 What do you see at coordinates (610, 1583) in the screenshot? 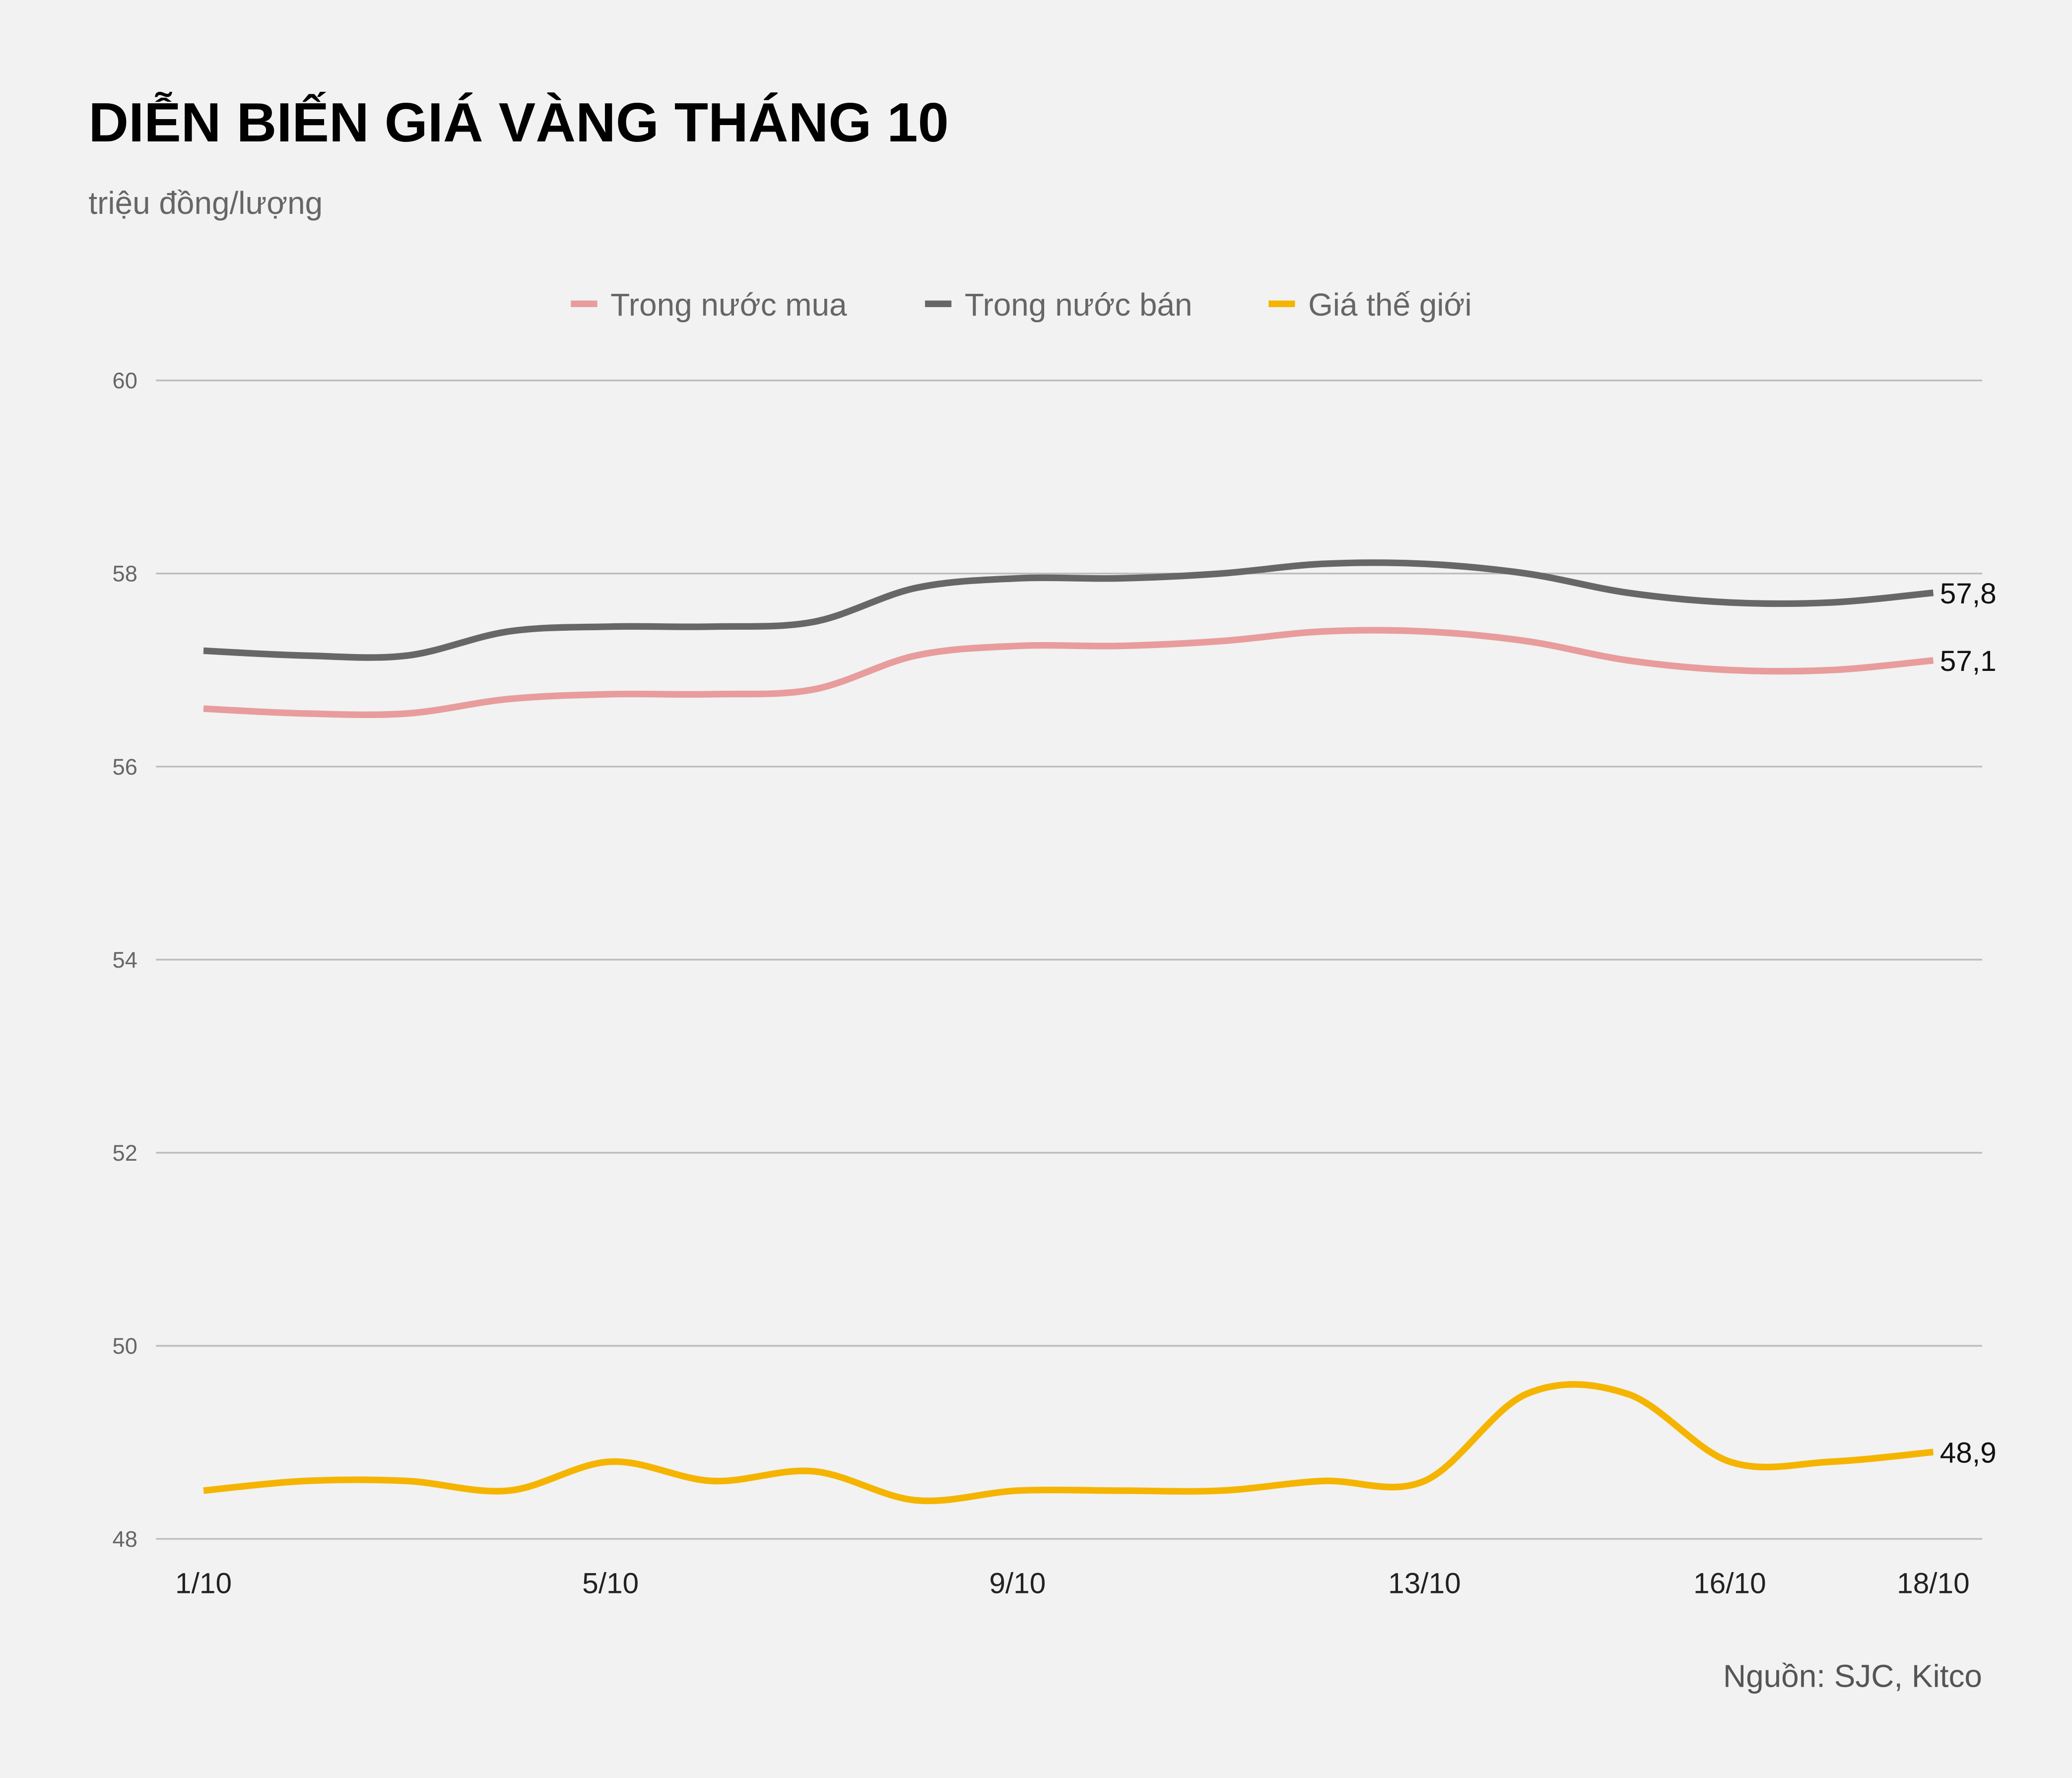
I see `x-tick-label: 5/10` at bounding box center [610, 1583].